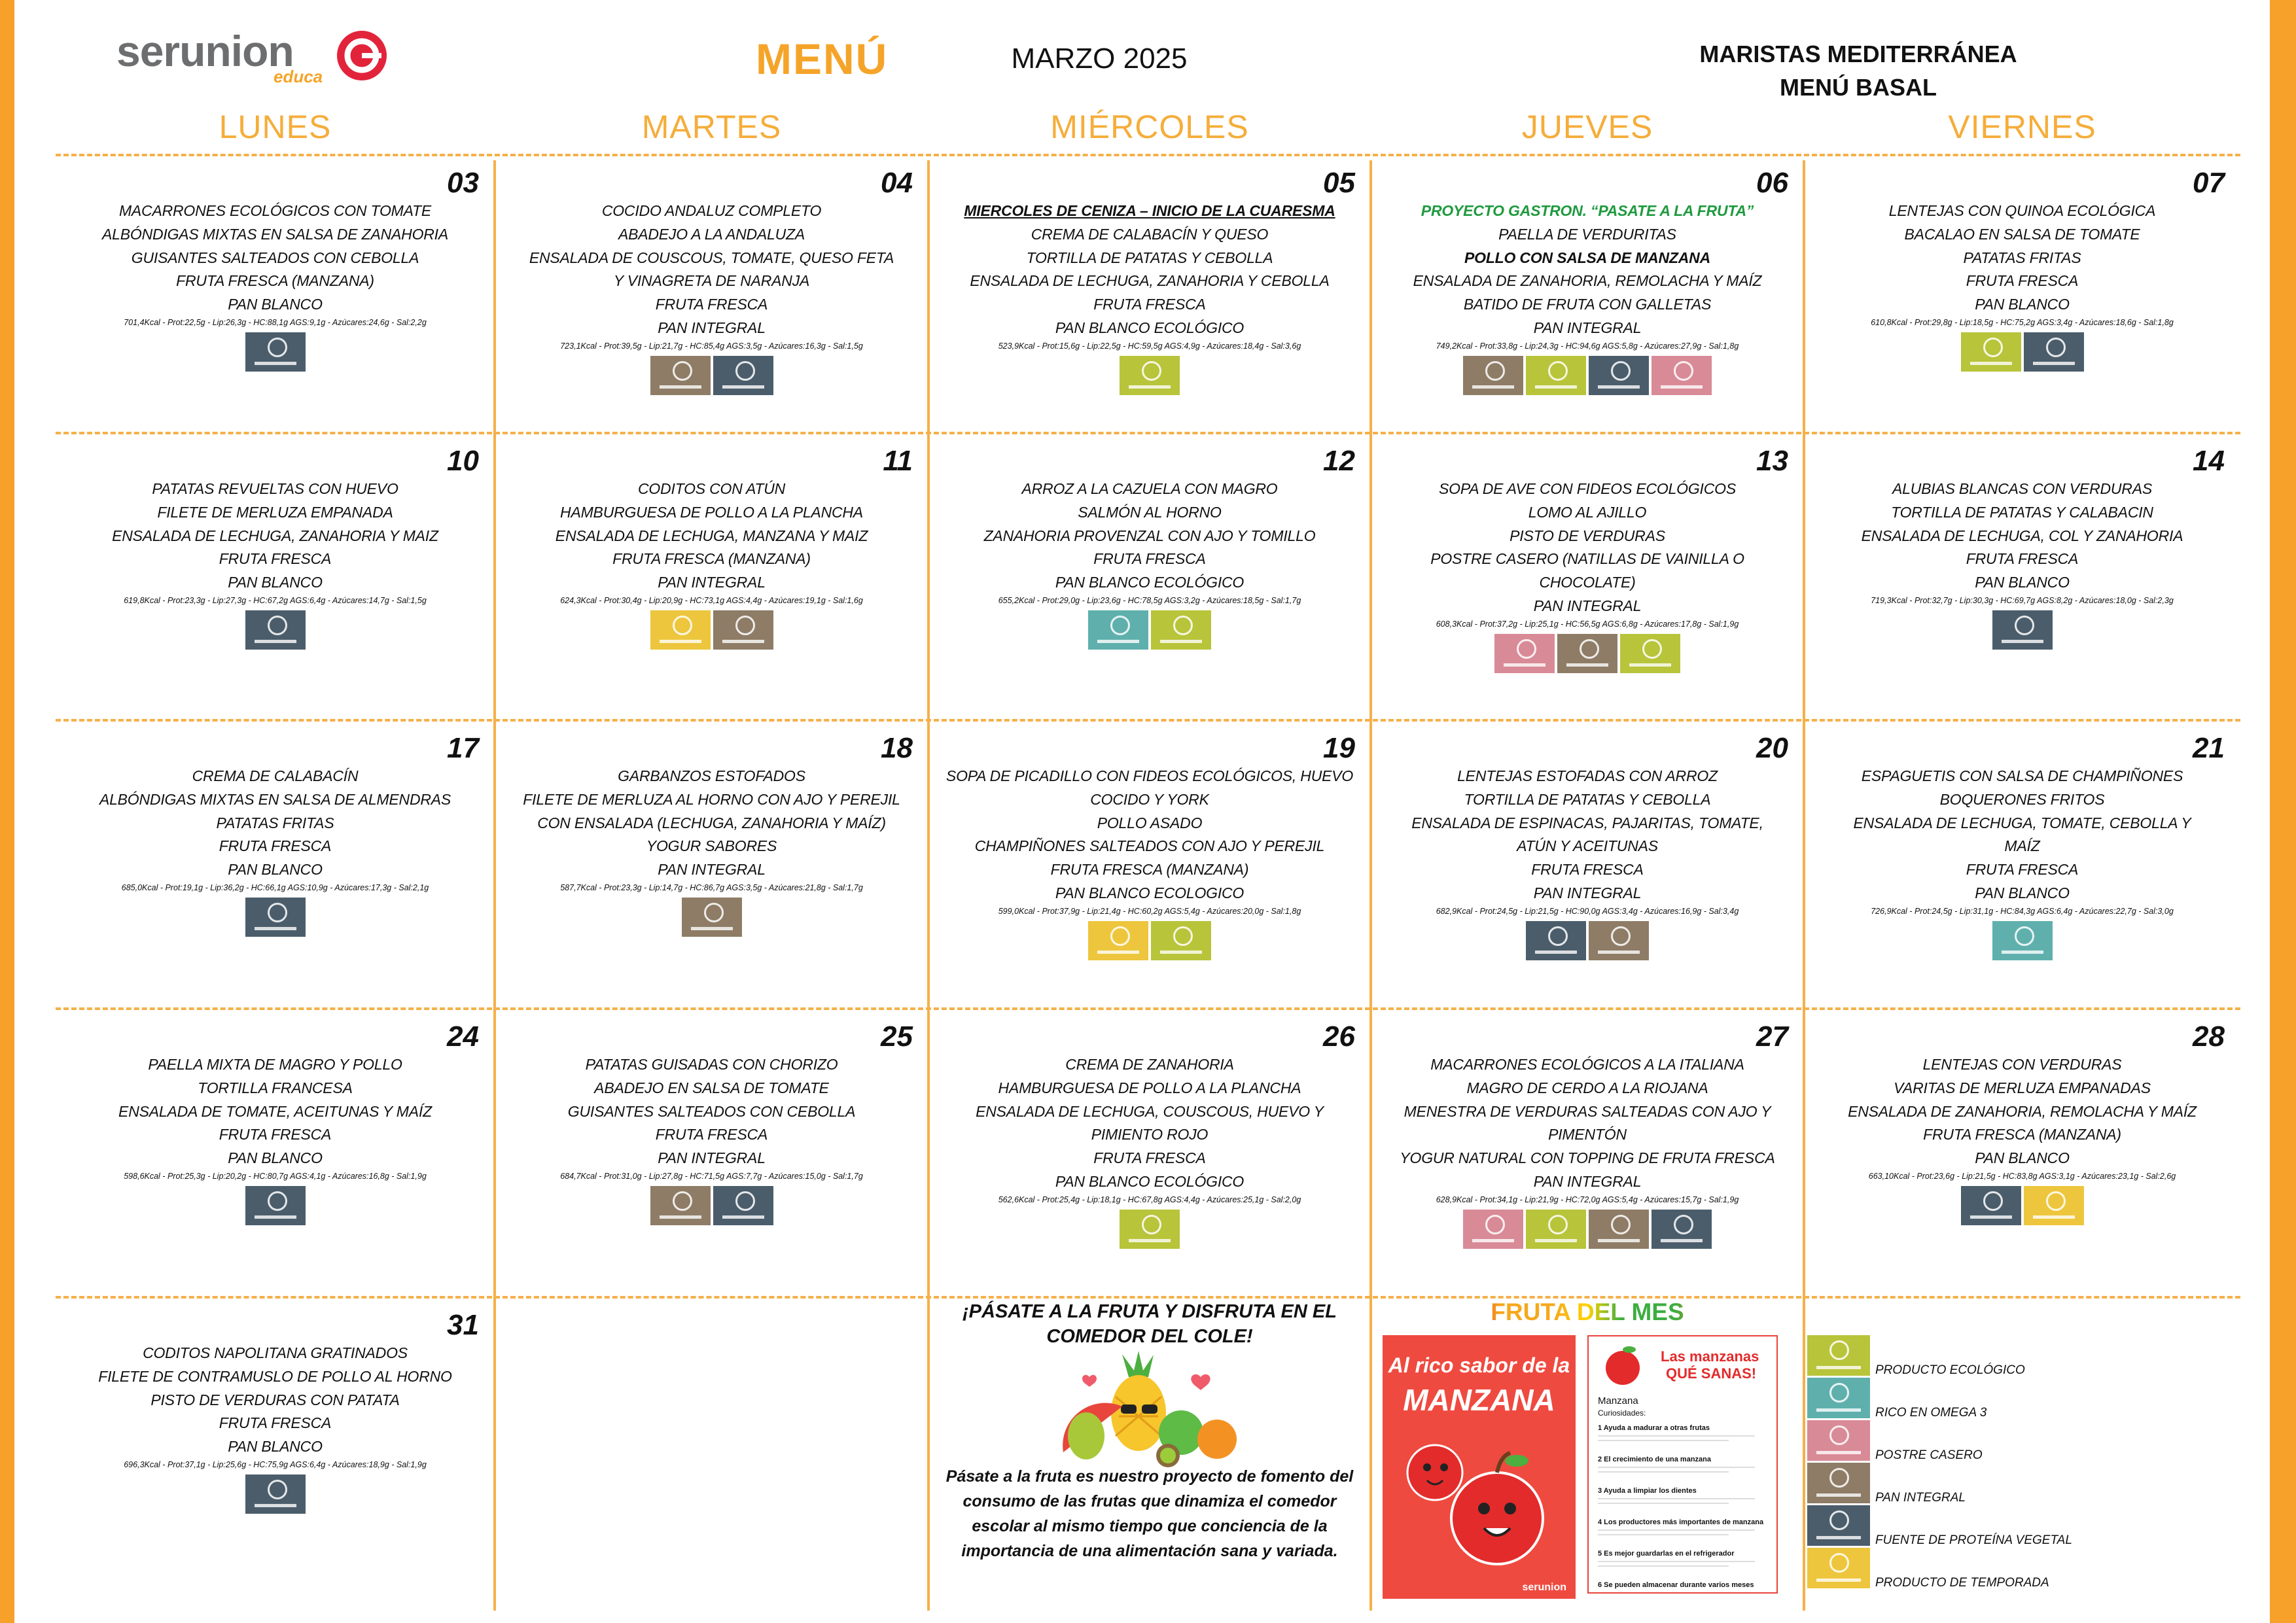 Image resolution: width=2296 pixels, height=1623 pixels. I want to click on fruit-month-title: FRUTA DEL MES, so click(1588, 1312).